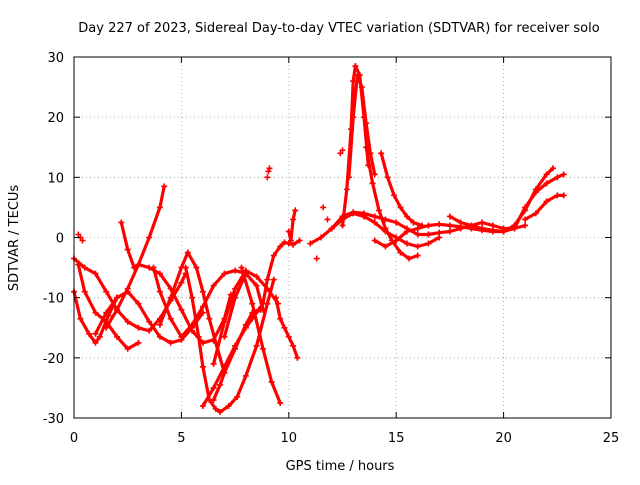  What do you see at coordinates (289, 438) in the screenshot?
I see `x-tick-label: 10` at bounding box center [289, 438].